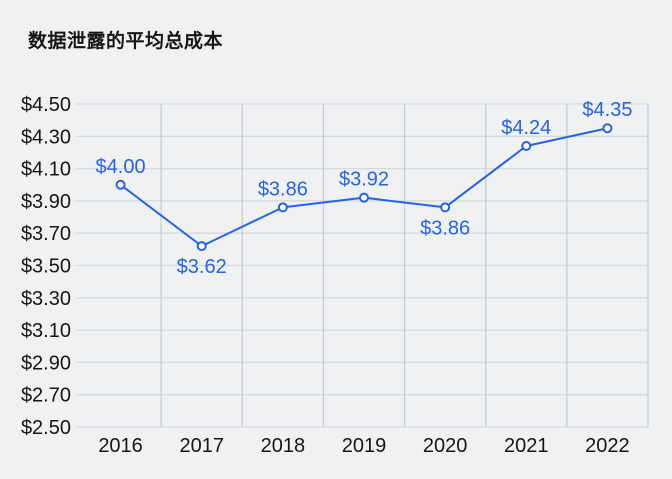 This screenshot has height=479, width=672. What do you see at coordinates (46, 170) in the screenshot?
I see `y-axis-tick-label: $4.10` at bounding box center [46, 170].